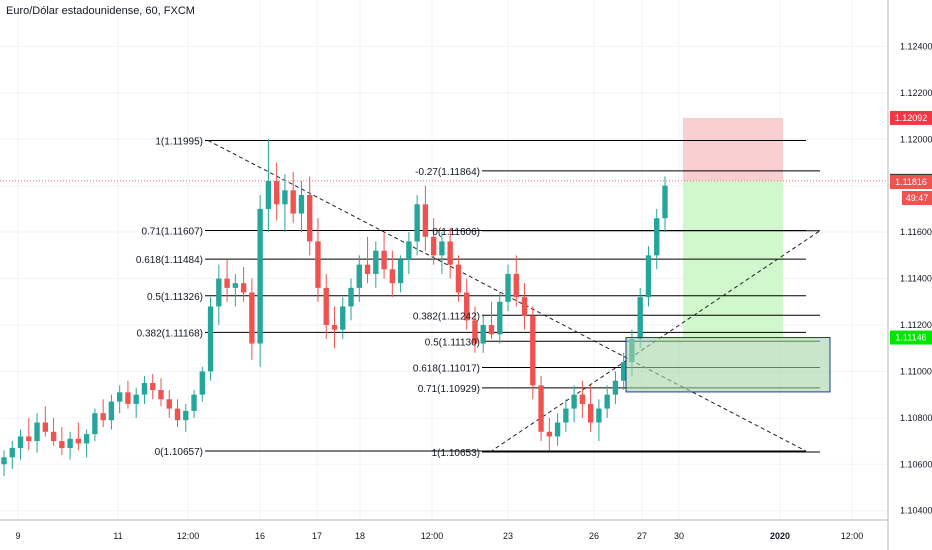 The width and height of the screenshot is (932, 550). I want to click on support-zone-box, so click(728, 365).